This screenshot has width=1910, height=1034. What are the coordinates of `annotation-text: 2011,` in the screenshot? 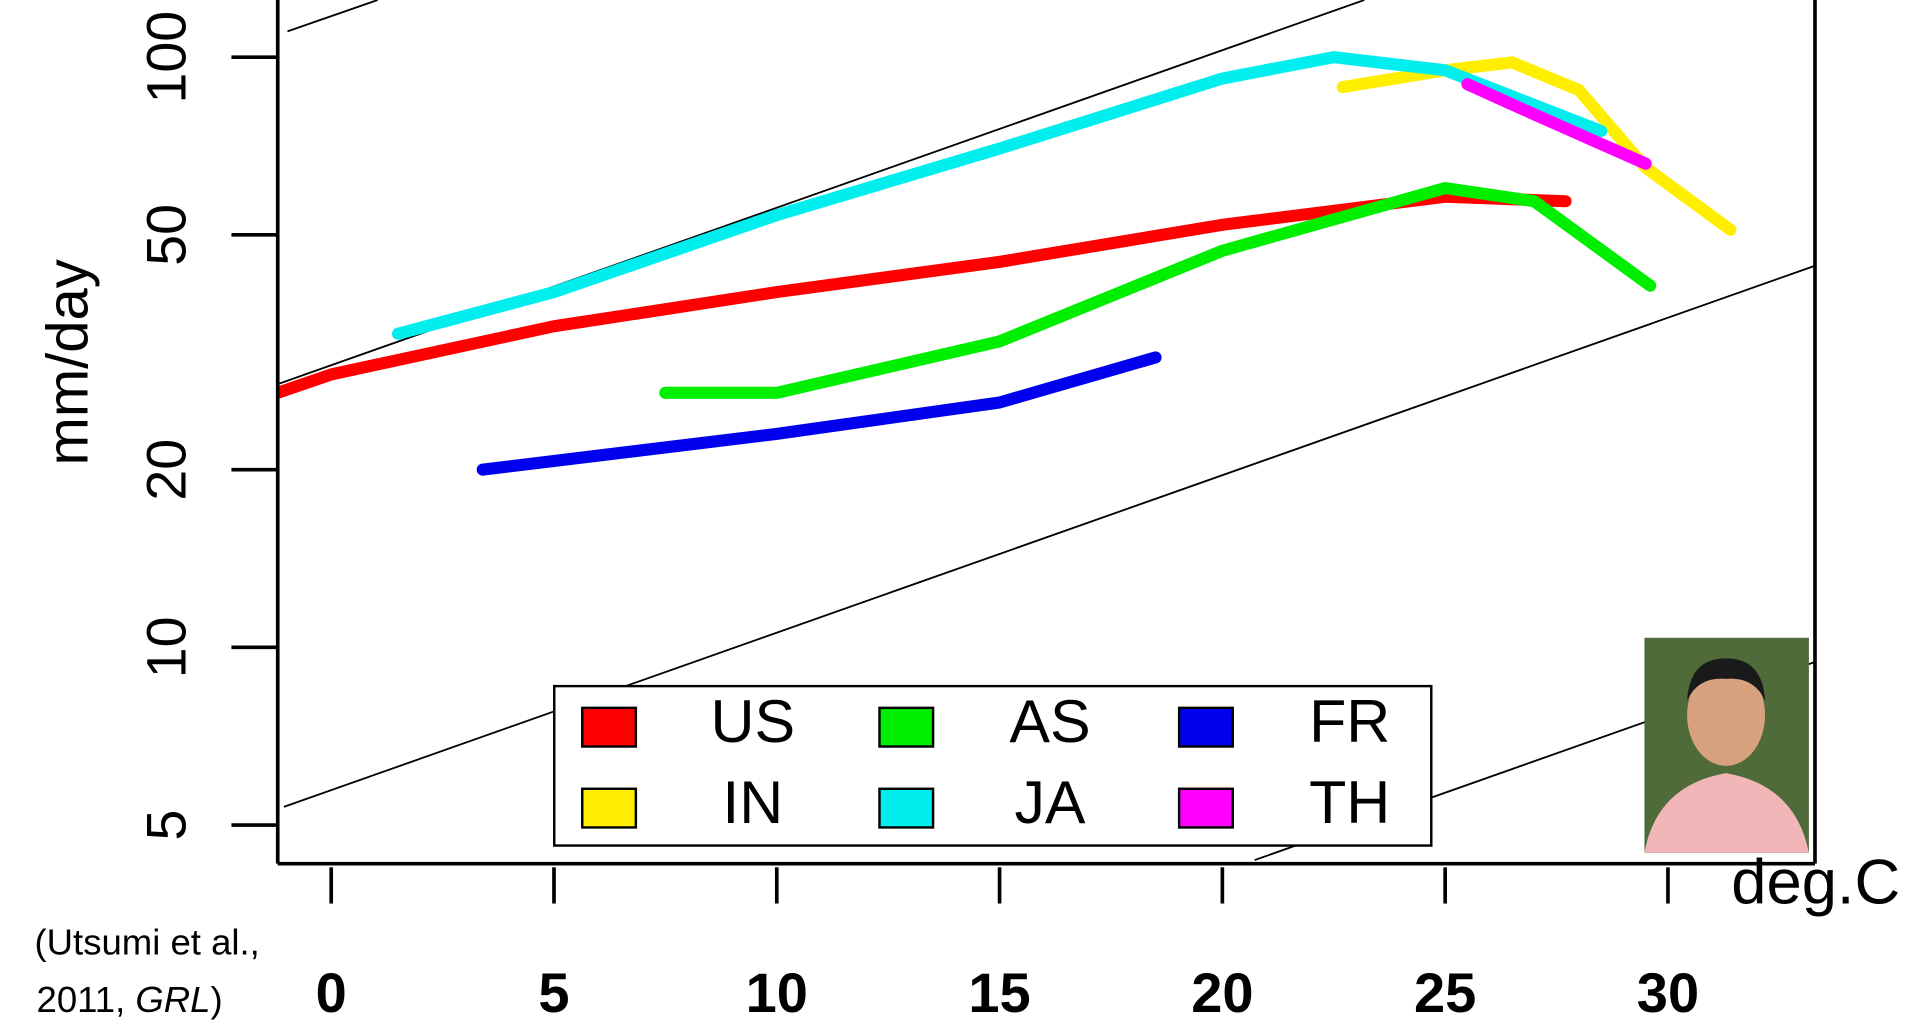 It's located at (86, 999).